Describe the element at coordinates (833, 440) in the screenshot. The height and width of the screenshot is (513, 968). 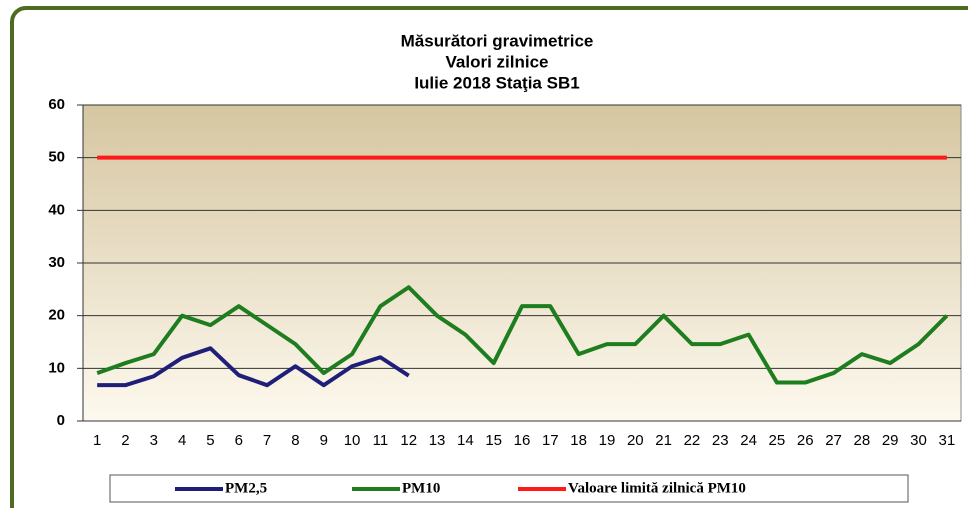
I see `x-tick-label: 27` at that location.